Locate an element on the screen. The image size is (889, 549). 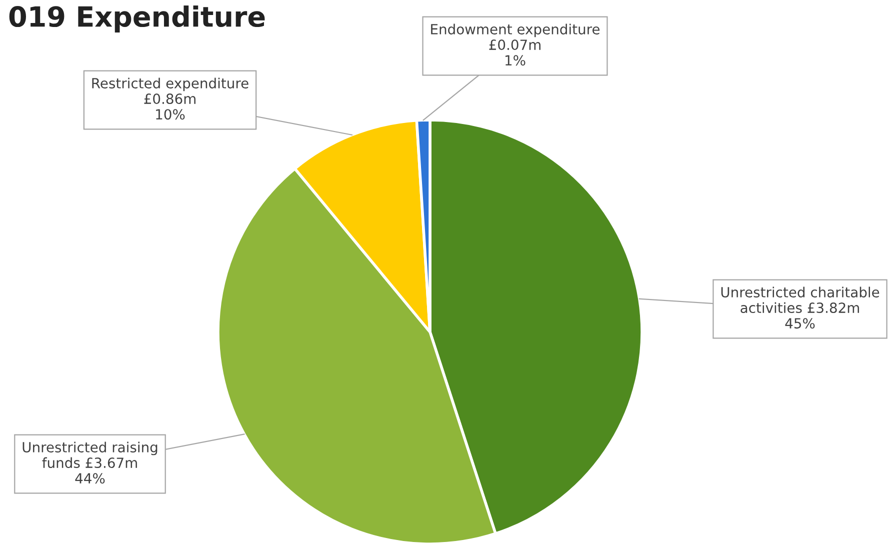
data-label: 1% is located at coordinates (516, 60).